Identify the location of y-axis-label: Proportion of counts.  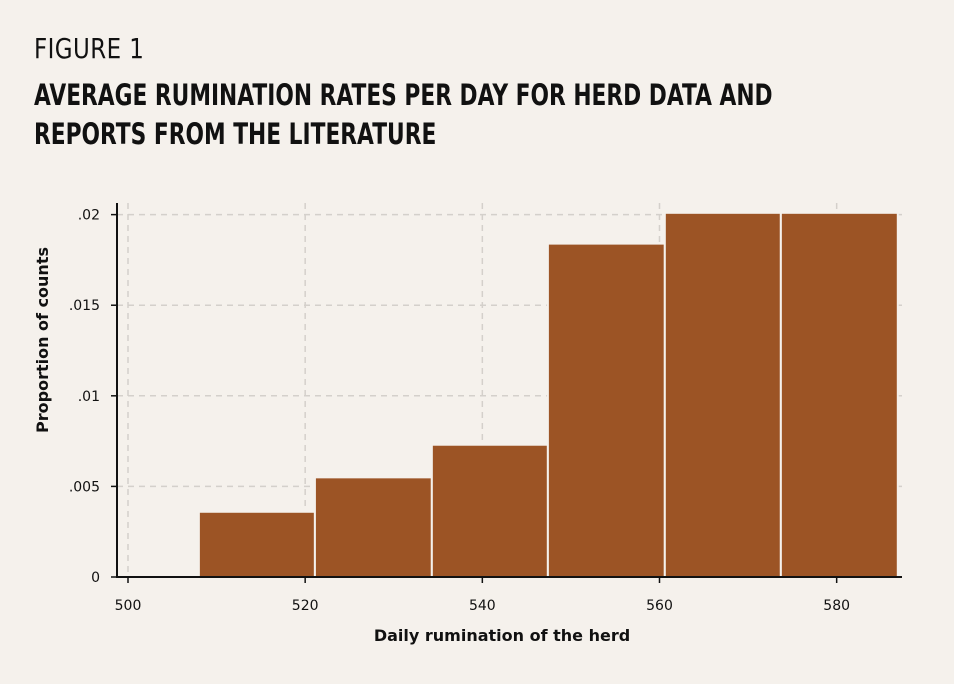
(42, 340).